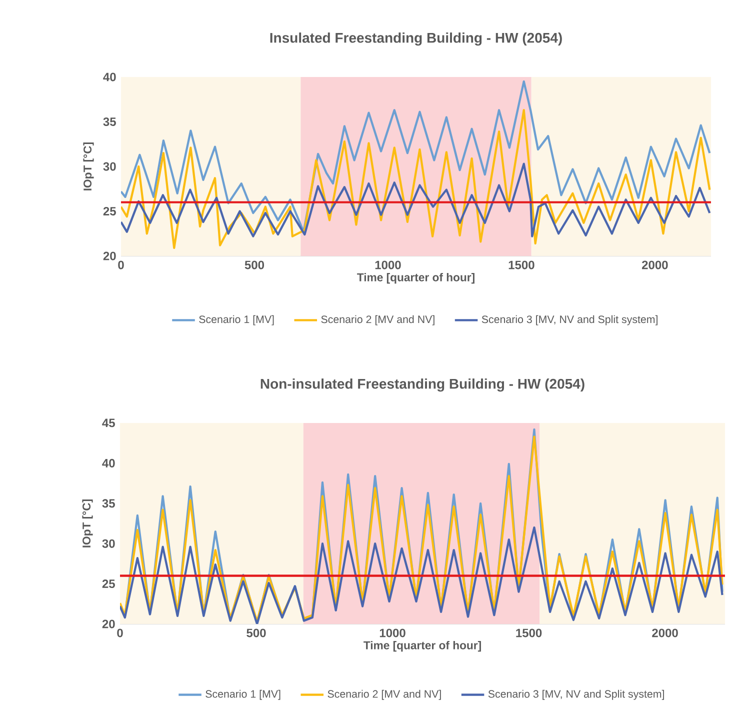  What do you see at coordinates (108, 423) in the screenshot?
I see `y-tick-label: 45` at bounding box center [108, 423].